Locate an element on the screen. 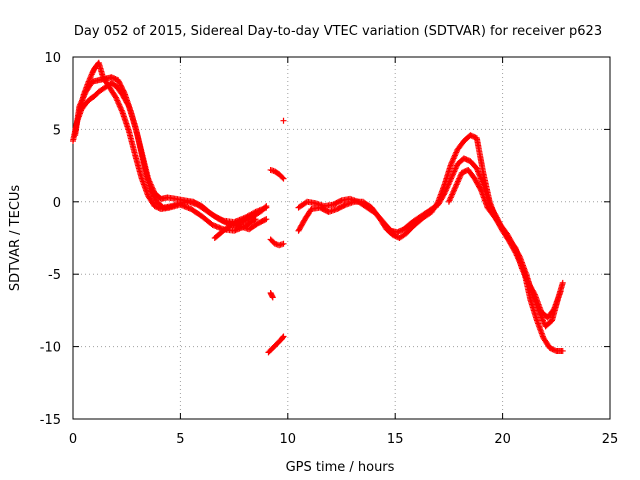 Image resolution: width=640 pixels, height=480 pixels. x-tick-label: 10 is located at coordinates (288, 439).